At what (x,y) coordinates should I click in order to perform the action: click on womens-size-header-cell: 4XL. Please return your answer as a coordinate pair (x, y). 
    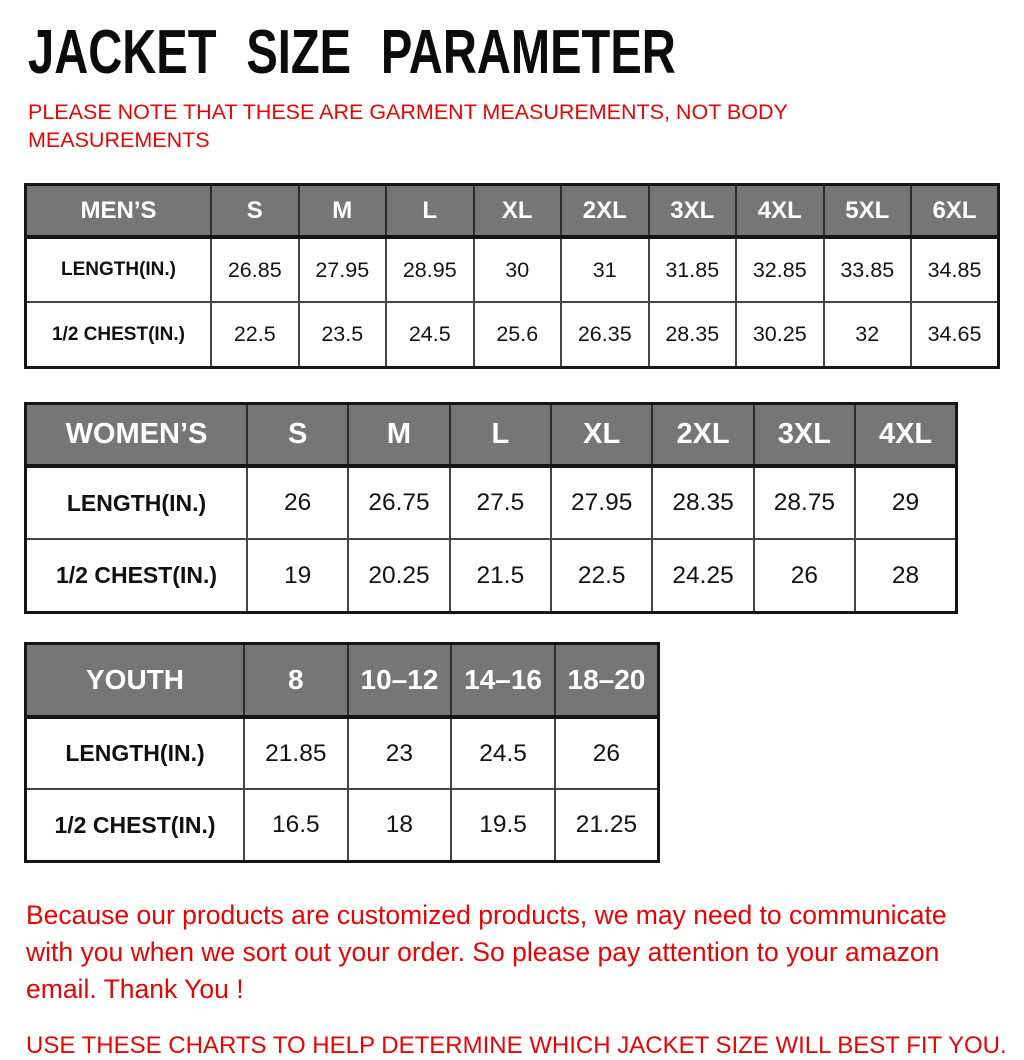
    Looking at the image, I should click on (906, 435).